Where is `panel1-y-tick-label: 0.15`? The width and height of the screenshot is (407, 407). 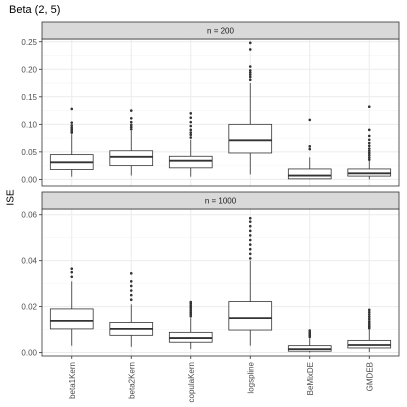
panel1-y-tick-label: 0.15 is located at coordinates (29, 97).